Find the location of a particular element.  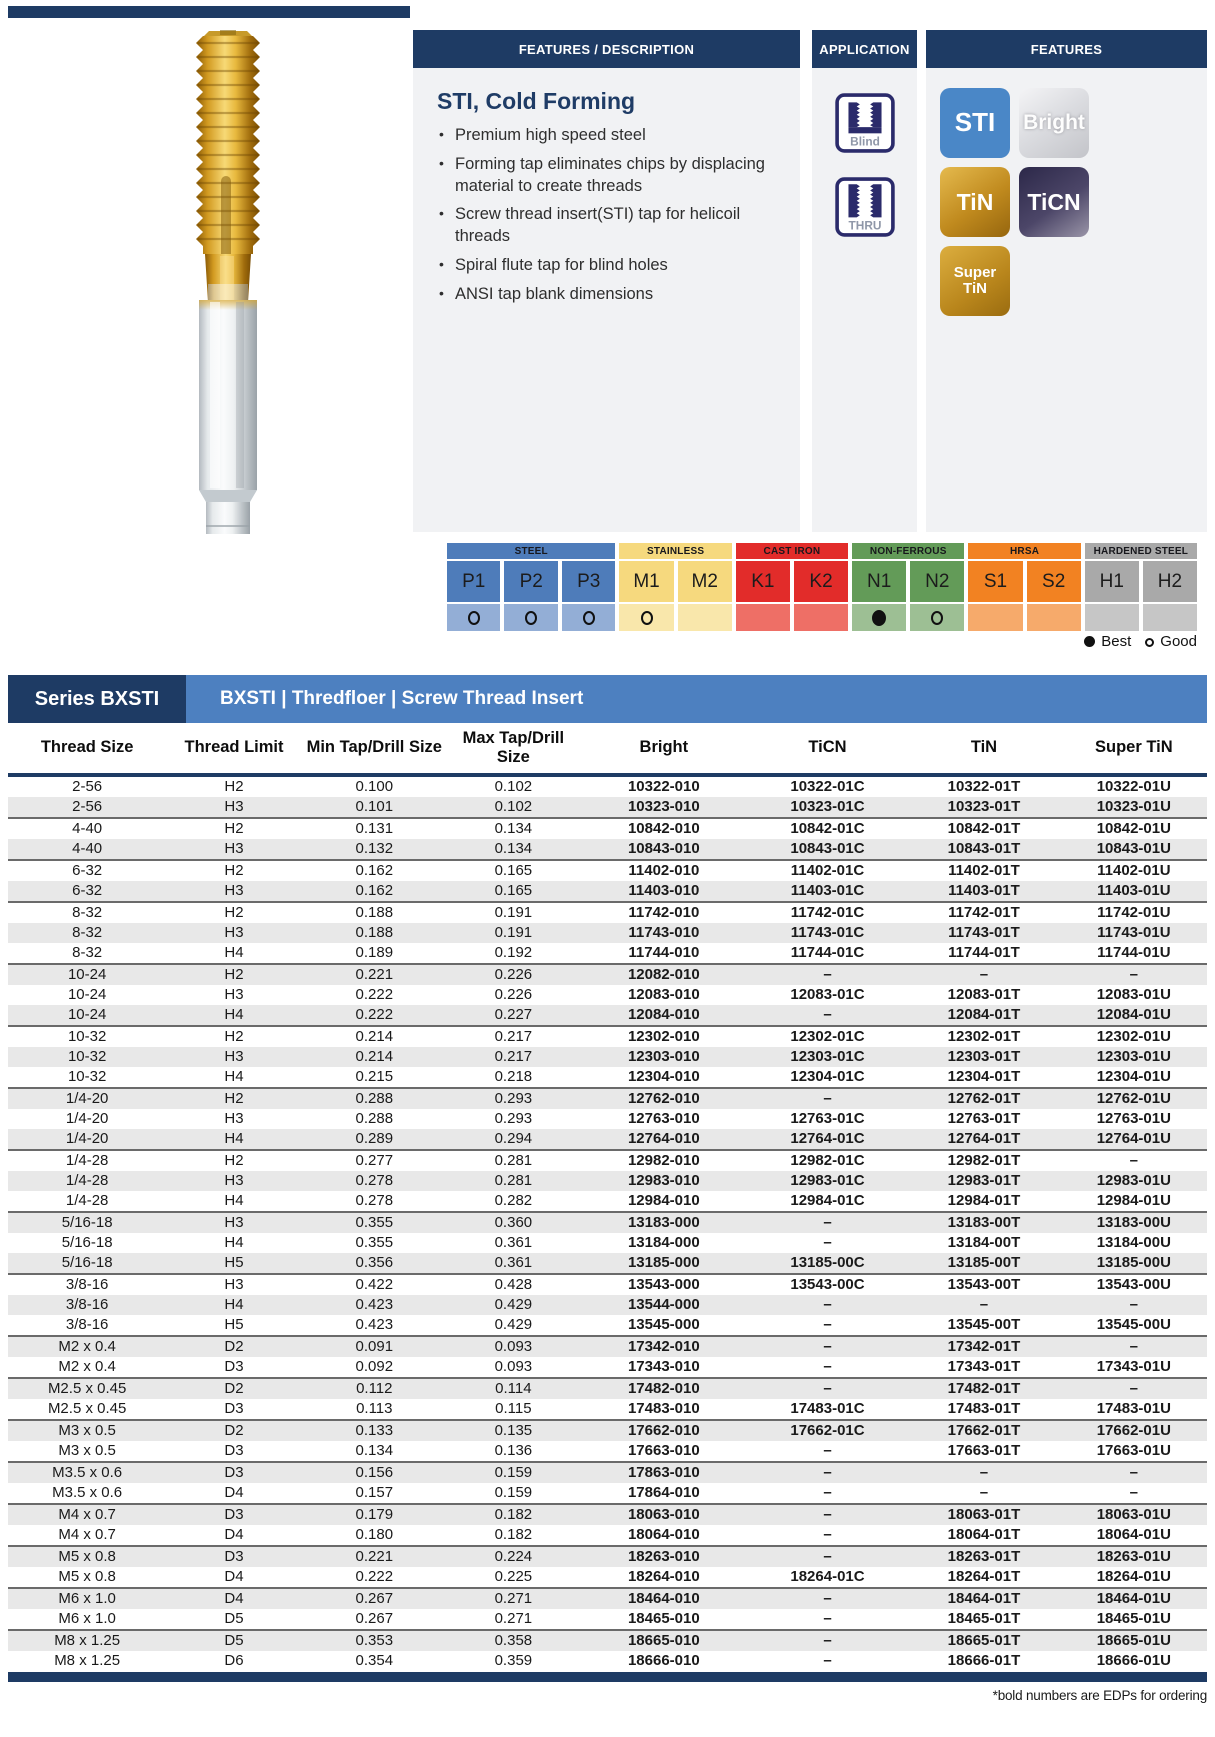

bright-edp-cell: 13545-000 is located at coordinates (663, 1324).